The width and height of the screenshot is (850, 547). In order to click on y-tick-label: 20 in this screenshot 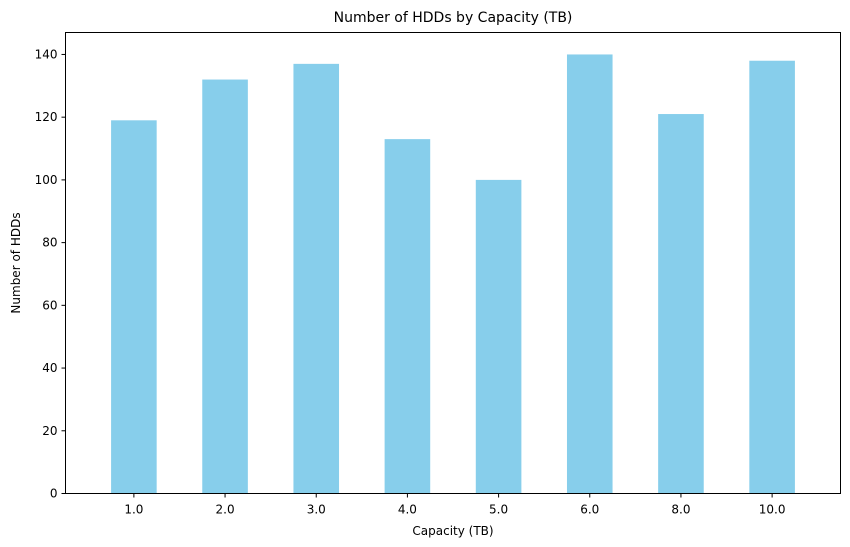, I will do `click(49, 431)`.